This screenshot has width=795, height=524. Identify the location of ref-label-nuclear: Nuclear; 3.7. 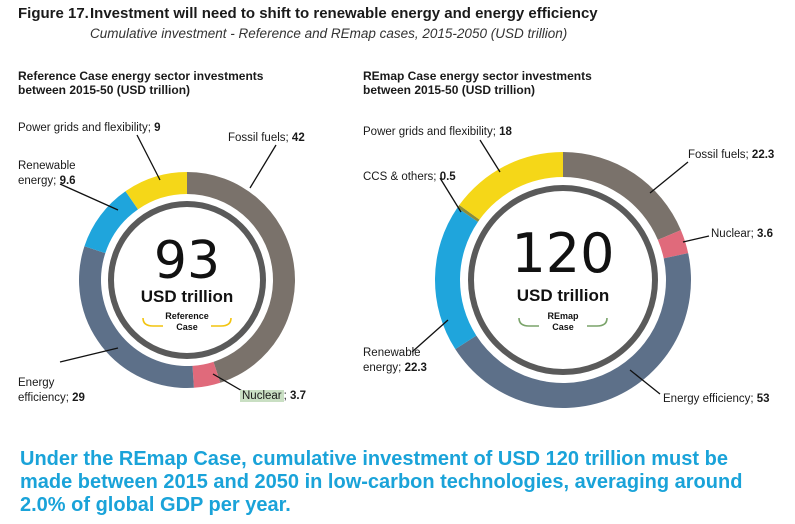
(273, 396).